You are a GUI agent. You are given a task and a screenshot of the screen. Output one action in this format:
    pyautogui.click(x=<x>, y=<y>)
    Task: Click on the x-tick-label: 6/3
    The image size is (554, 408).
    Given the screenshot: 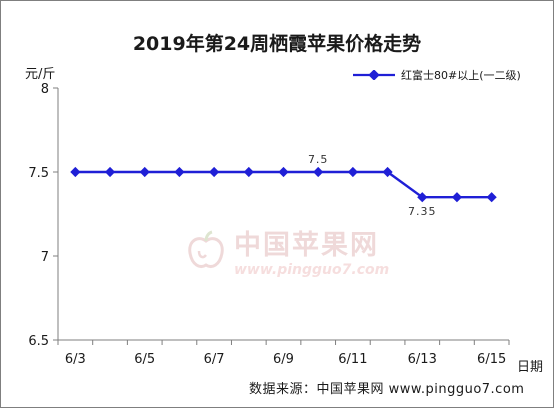 What is the action you would take?
    pyautogui.click(x=75, y=359)
    